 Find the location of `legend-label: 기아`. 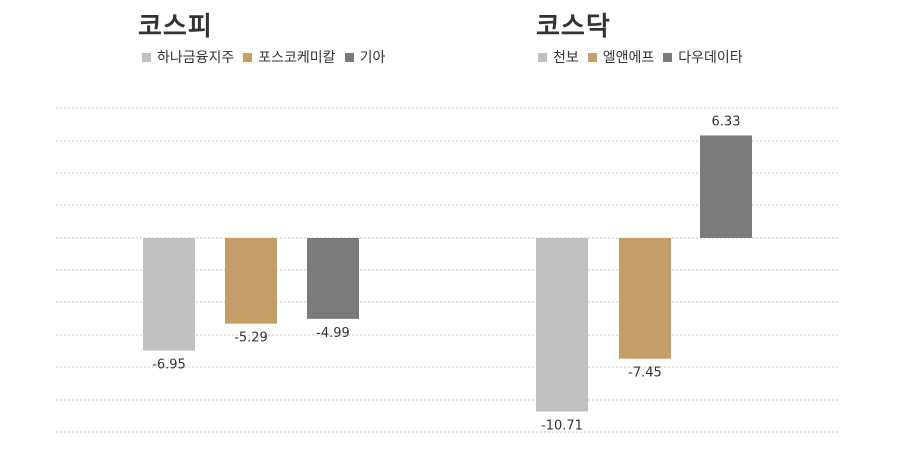

legend-label: 기아 is located at coordinates (372, 58).